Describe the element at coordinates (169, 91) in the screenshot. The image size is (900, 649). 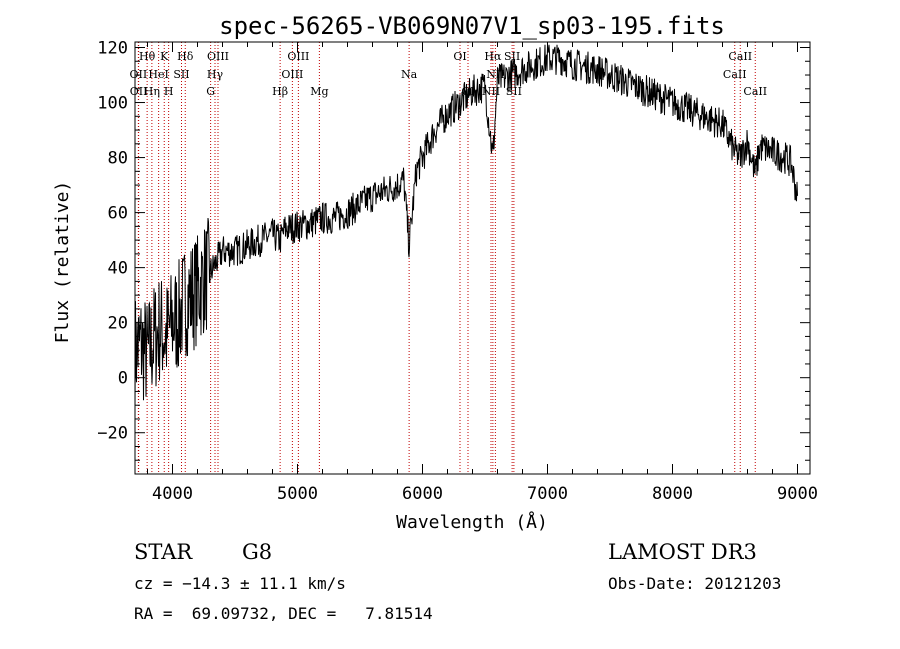
I see `line-label-19: H` at that location.